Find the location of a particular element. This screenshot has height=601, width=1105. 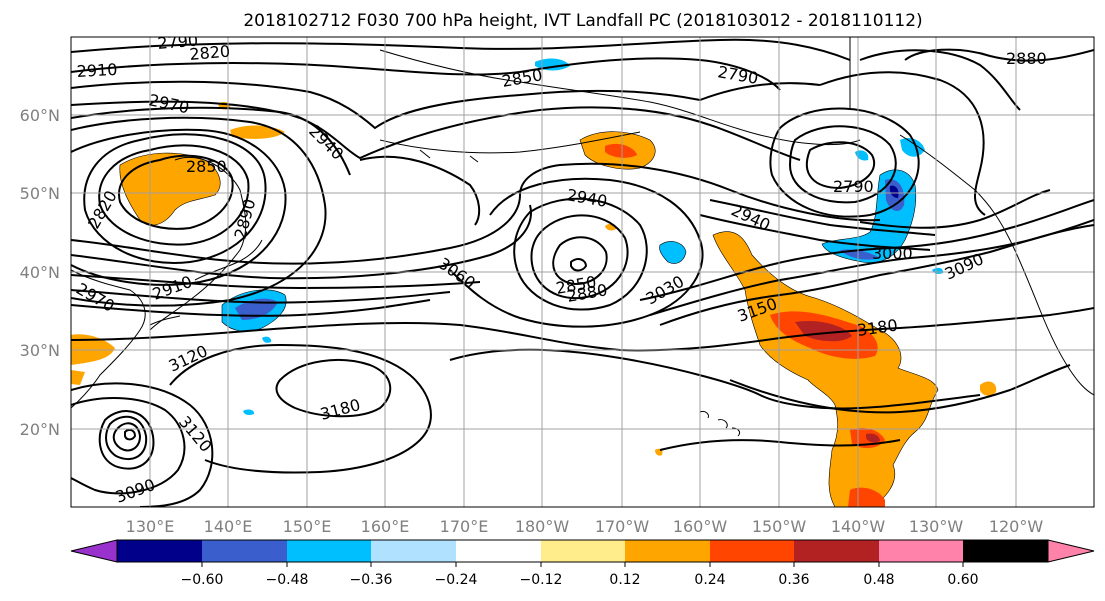

colorbar-tick-label: −0.24 is located at coordinates (456, 580).